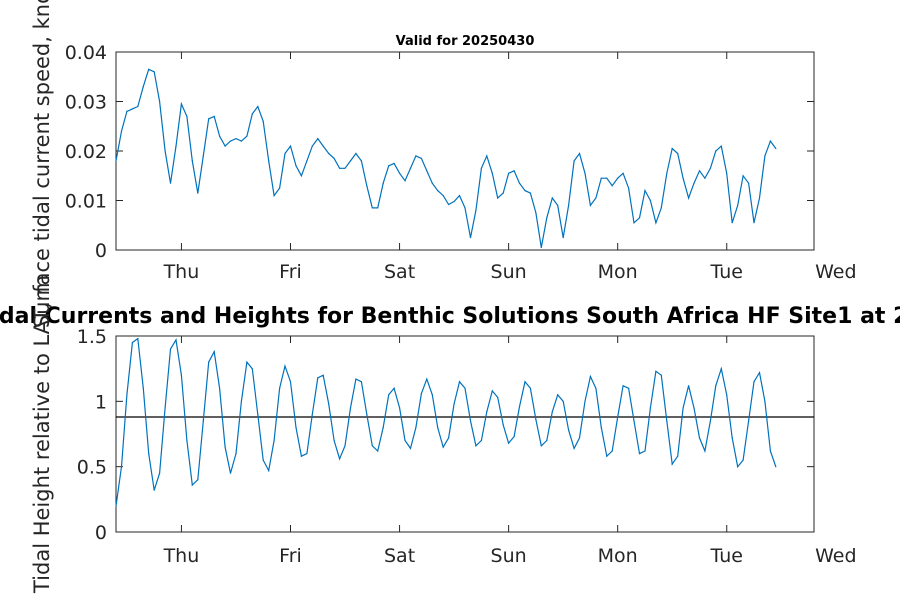 Image resolution: width=900 pixels, height=600 pixels. Describe the element at coordinates (86, 103) in the screenshot. I see `y-tick-label: 0.03` at that location.